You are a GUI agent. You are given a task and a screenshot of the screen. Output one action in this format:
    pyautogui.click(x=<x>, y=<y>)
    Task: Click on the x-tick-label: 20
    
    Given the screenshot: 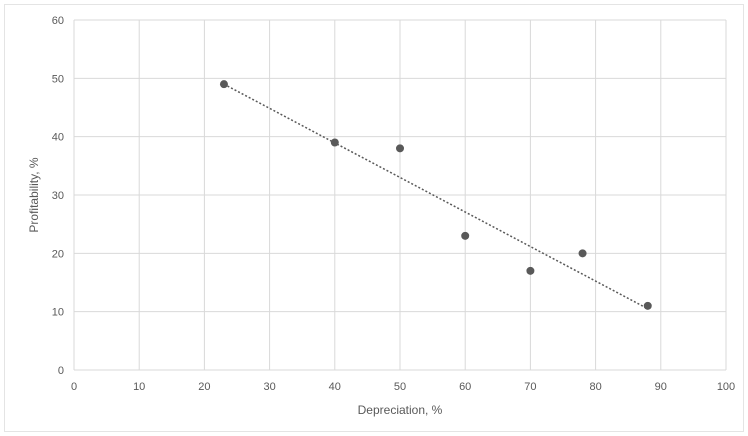 What is the action you would take?
    pyautogui.click(x=204, y=387)
    